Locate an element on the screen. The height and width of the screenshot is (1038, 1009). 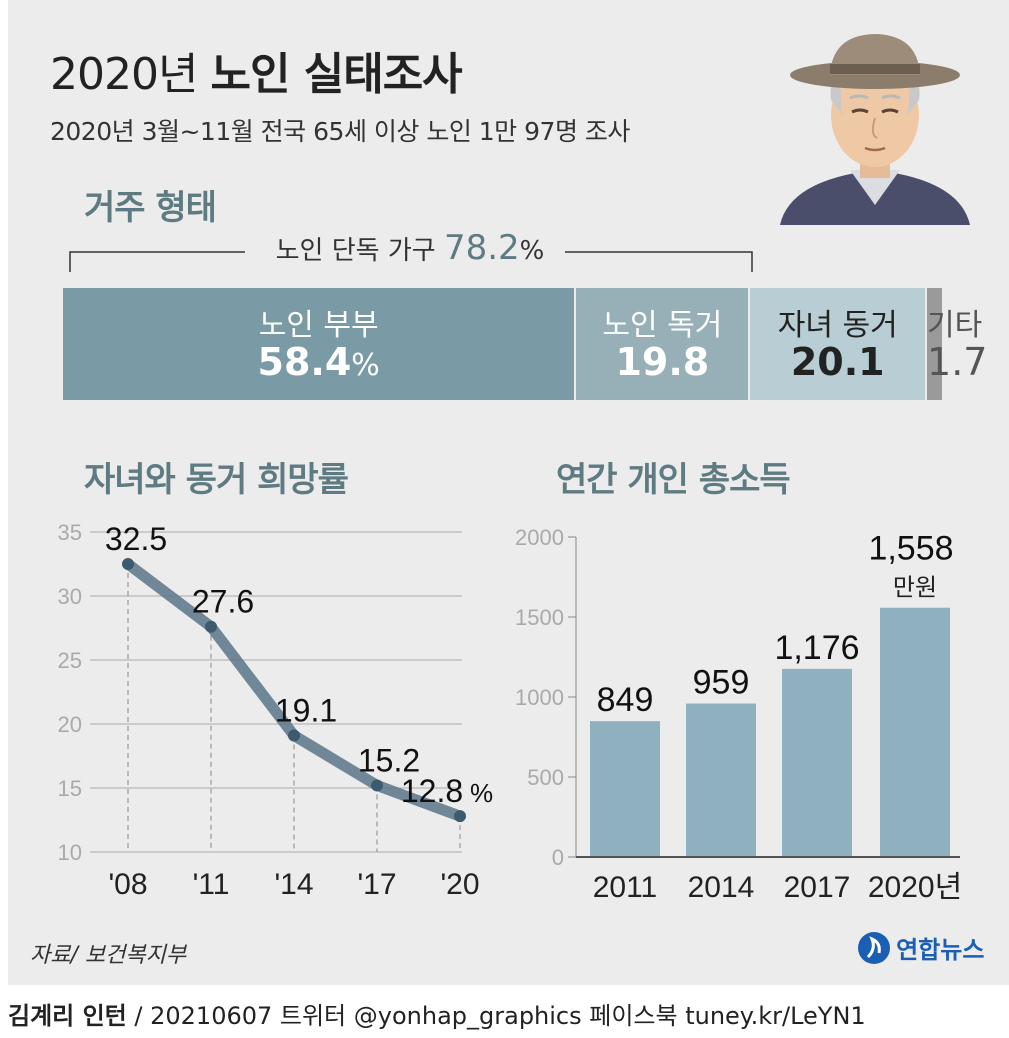
x-tick-label: '08 is located at coordinates (127, 884).